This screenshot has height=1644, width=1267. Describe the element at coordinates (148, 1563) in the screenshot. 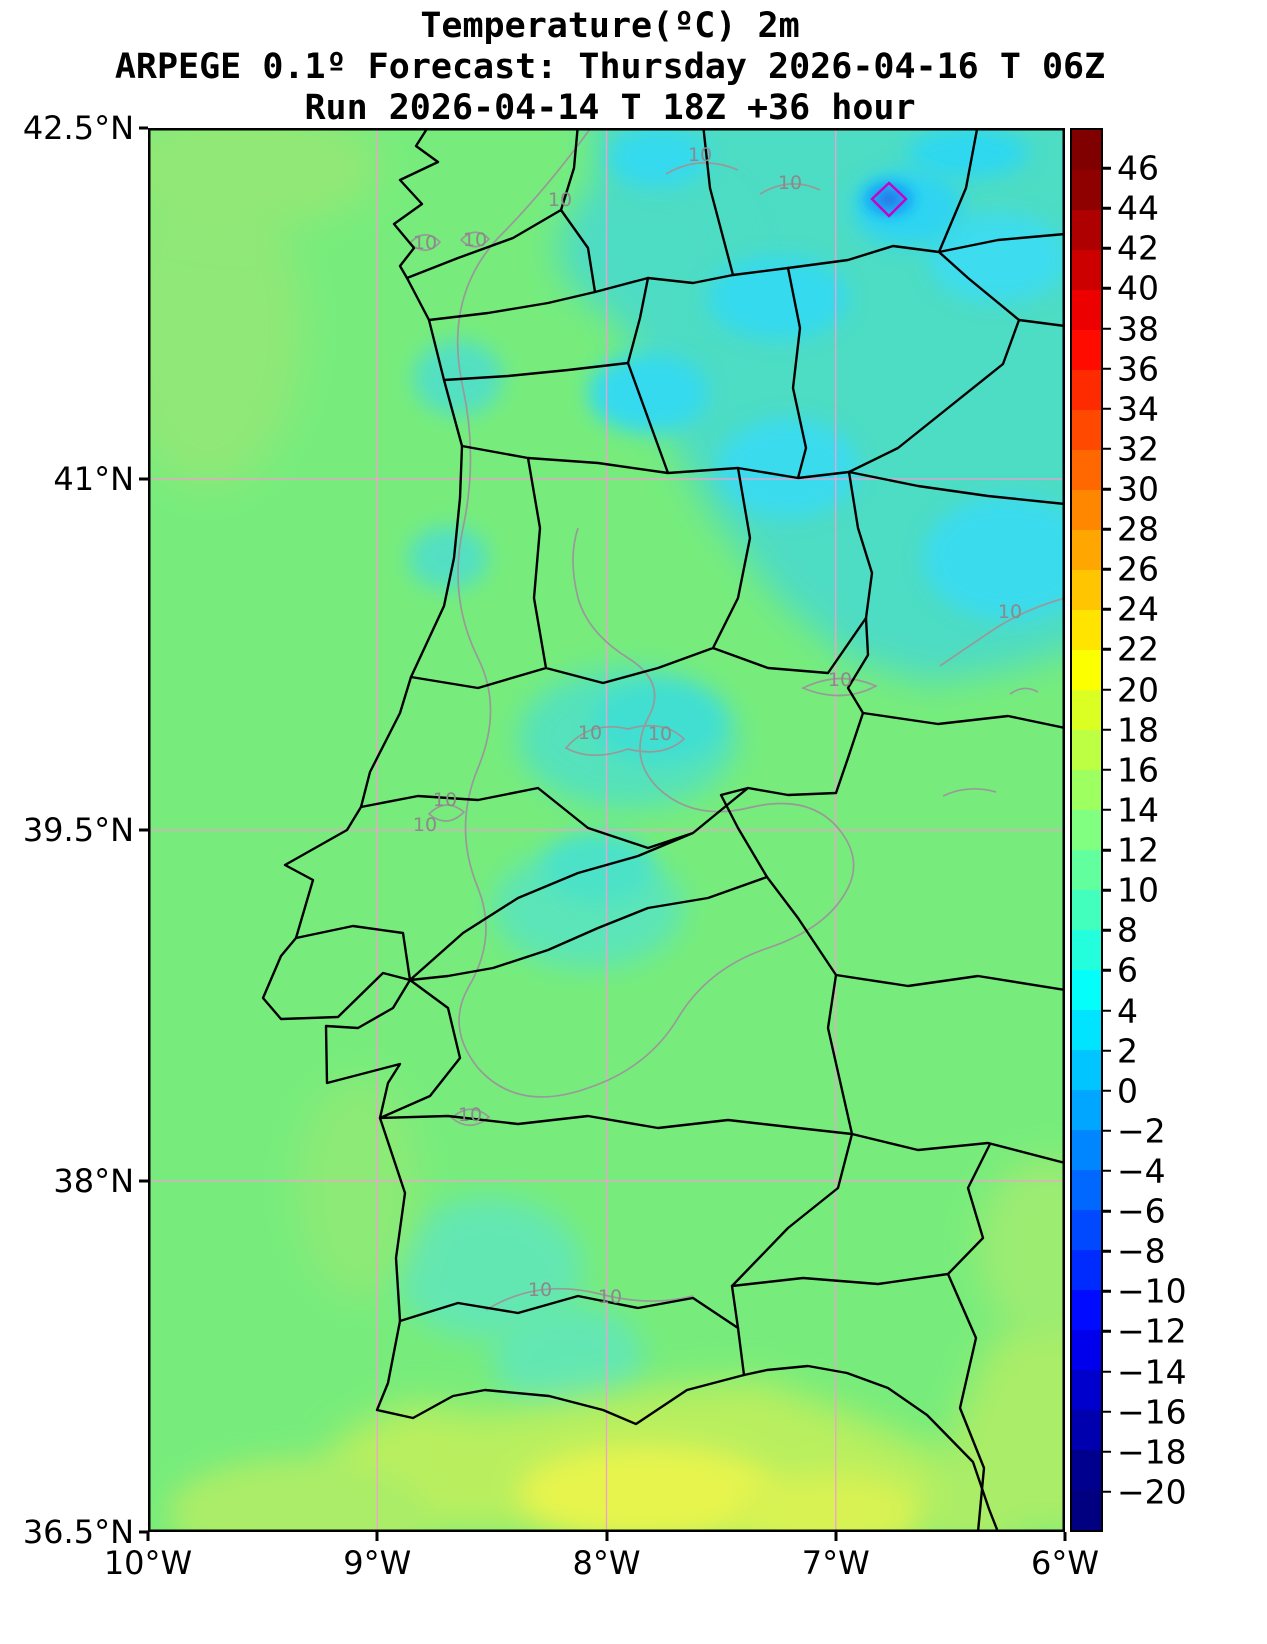

I see `x-axis-tick-label: 10°W` at that location.